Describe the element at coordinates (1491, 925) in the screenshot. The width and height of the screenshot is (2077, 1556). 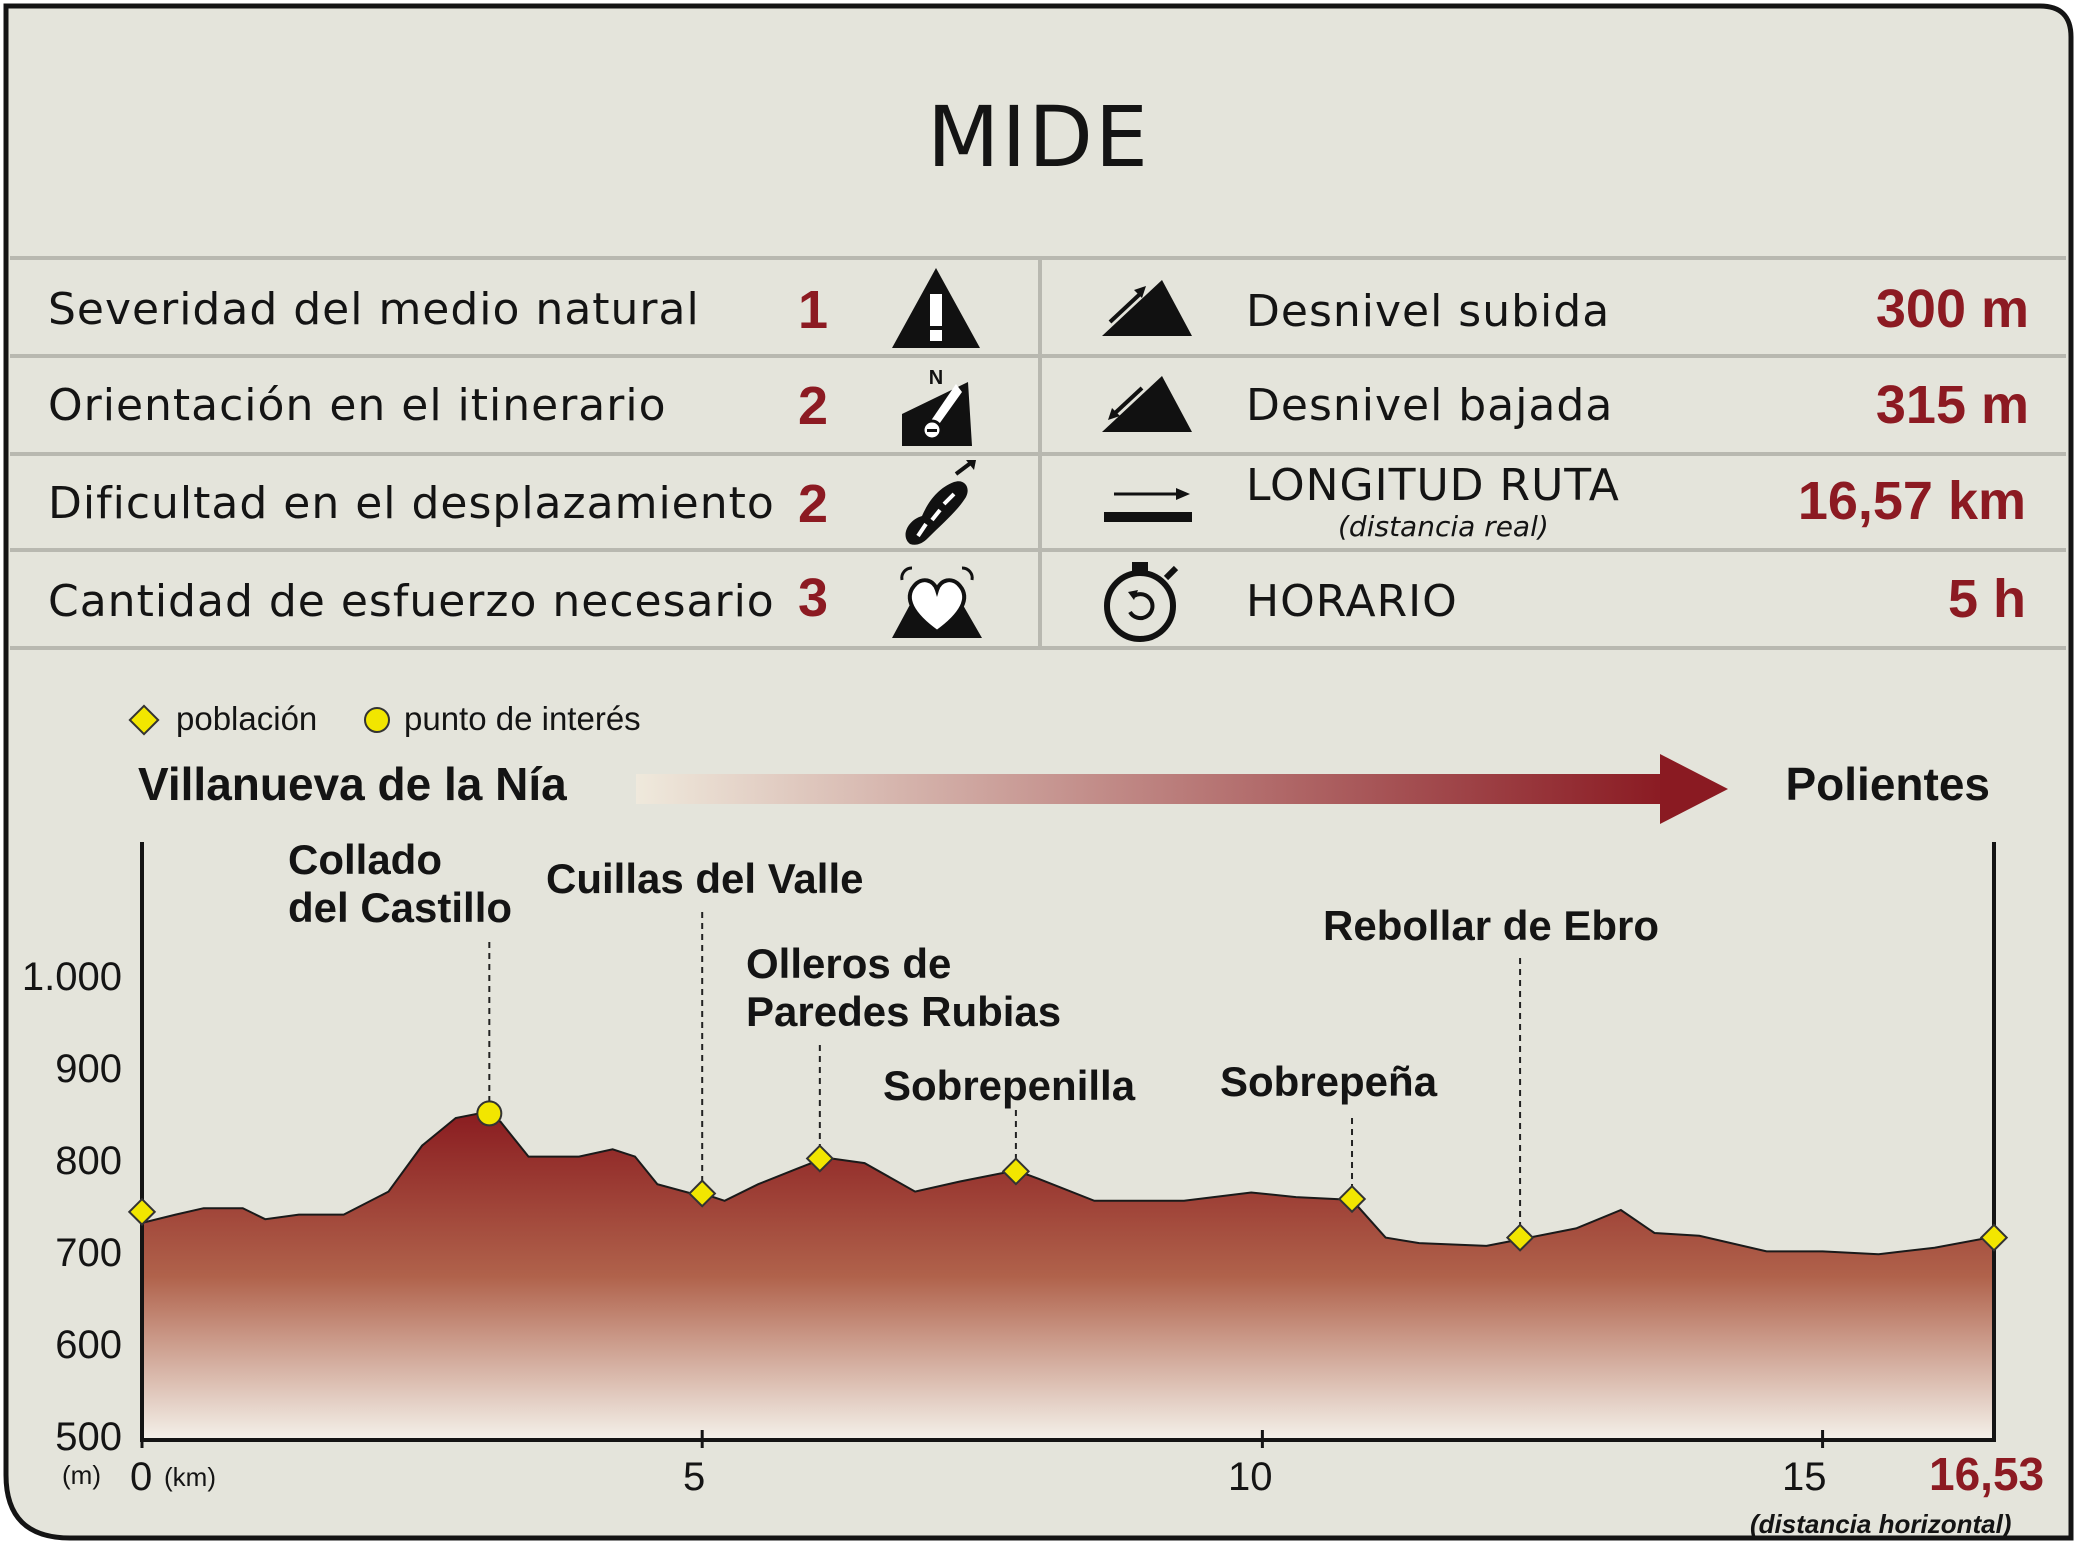
I see `point-label-rebollar: Rebollar de Ebro` at that location.